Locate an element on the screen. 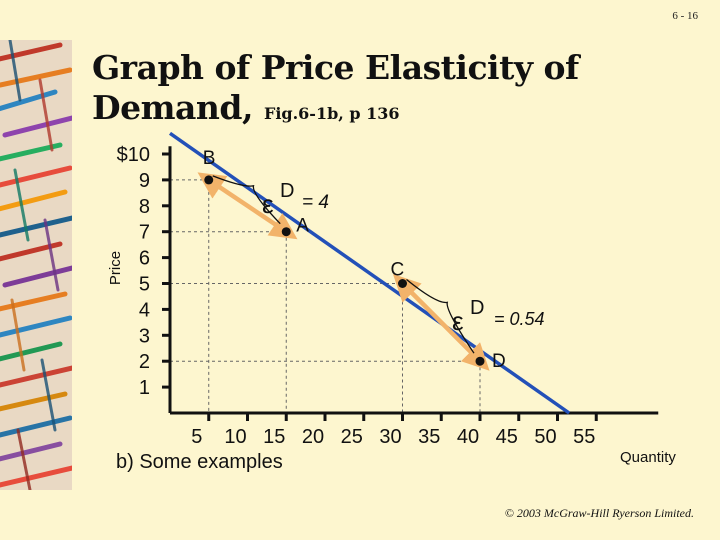 The width and height of the screenshot is (720, 540). point-b is located at coordinates (209, 180).